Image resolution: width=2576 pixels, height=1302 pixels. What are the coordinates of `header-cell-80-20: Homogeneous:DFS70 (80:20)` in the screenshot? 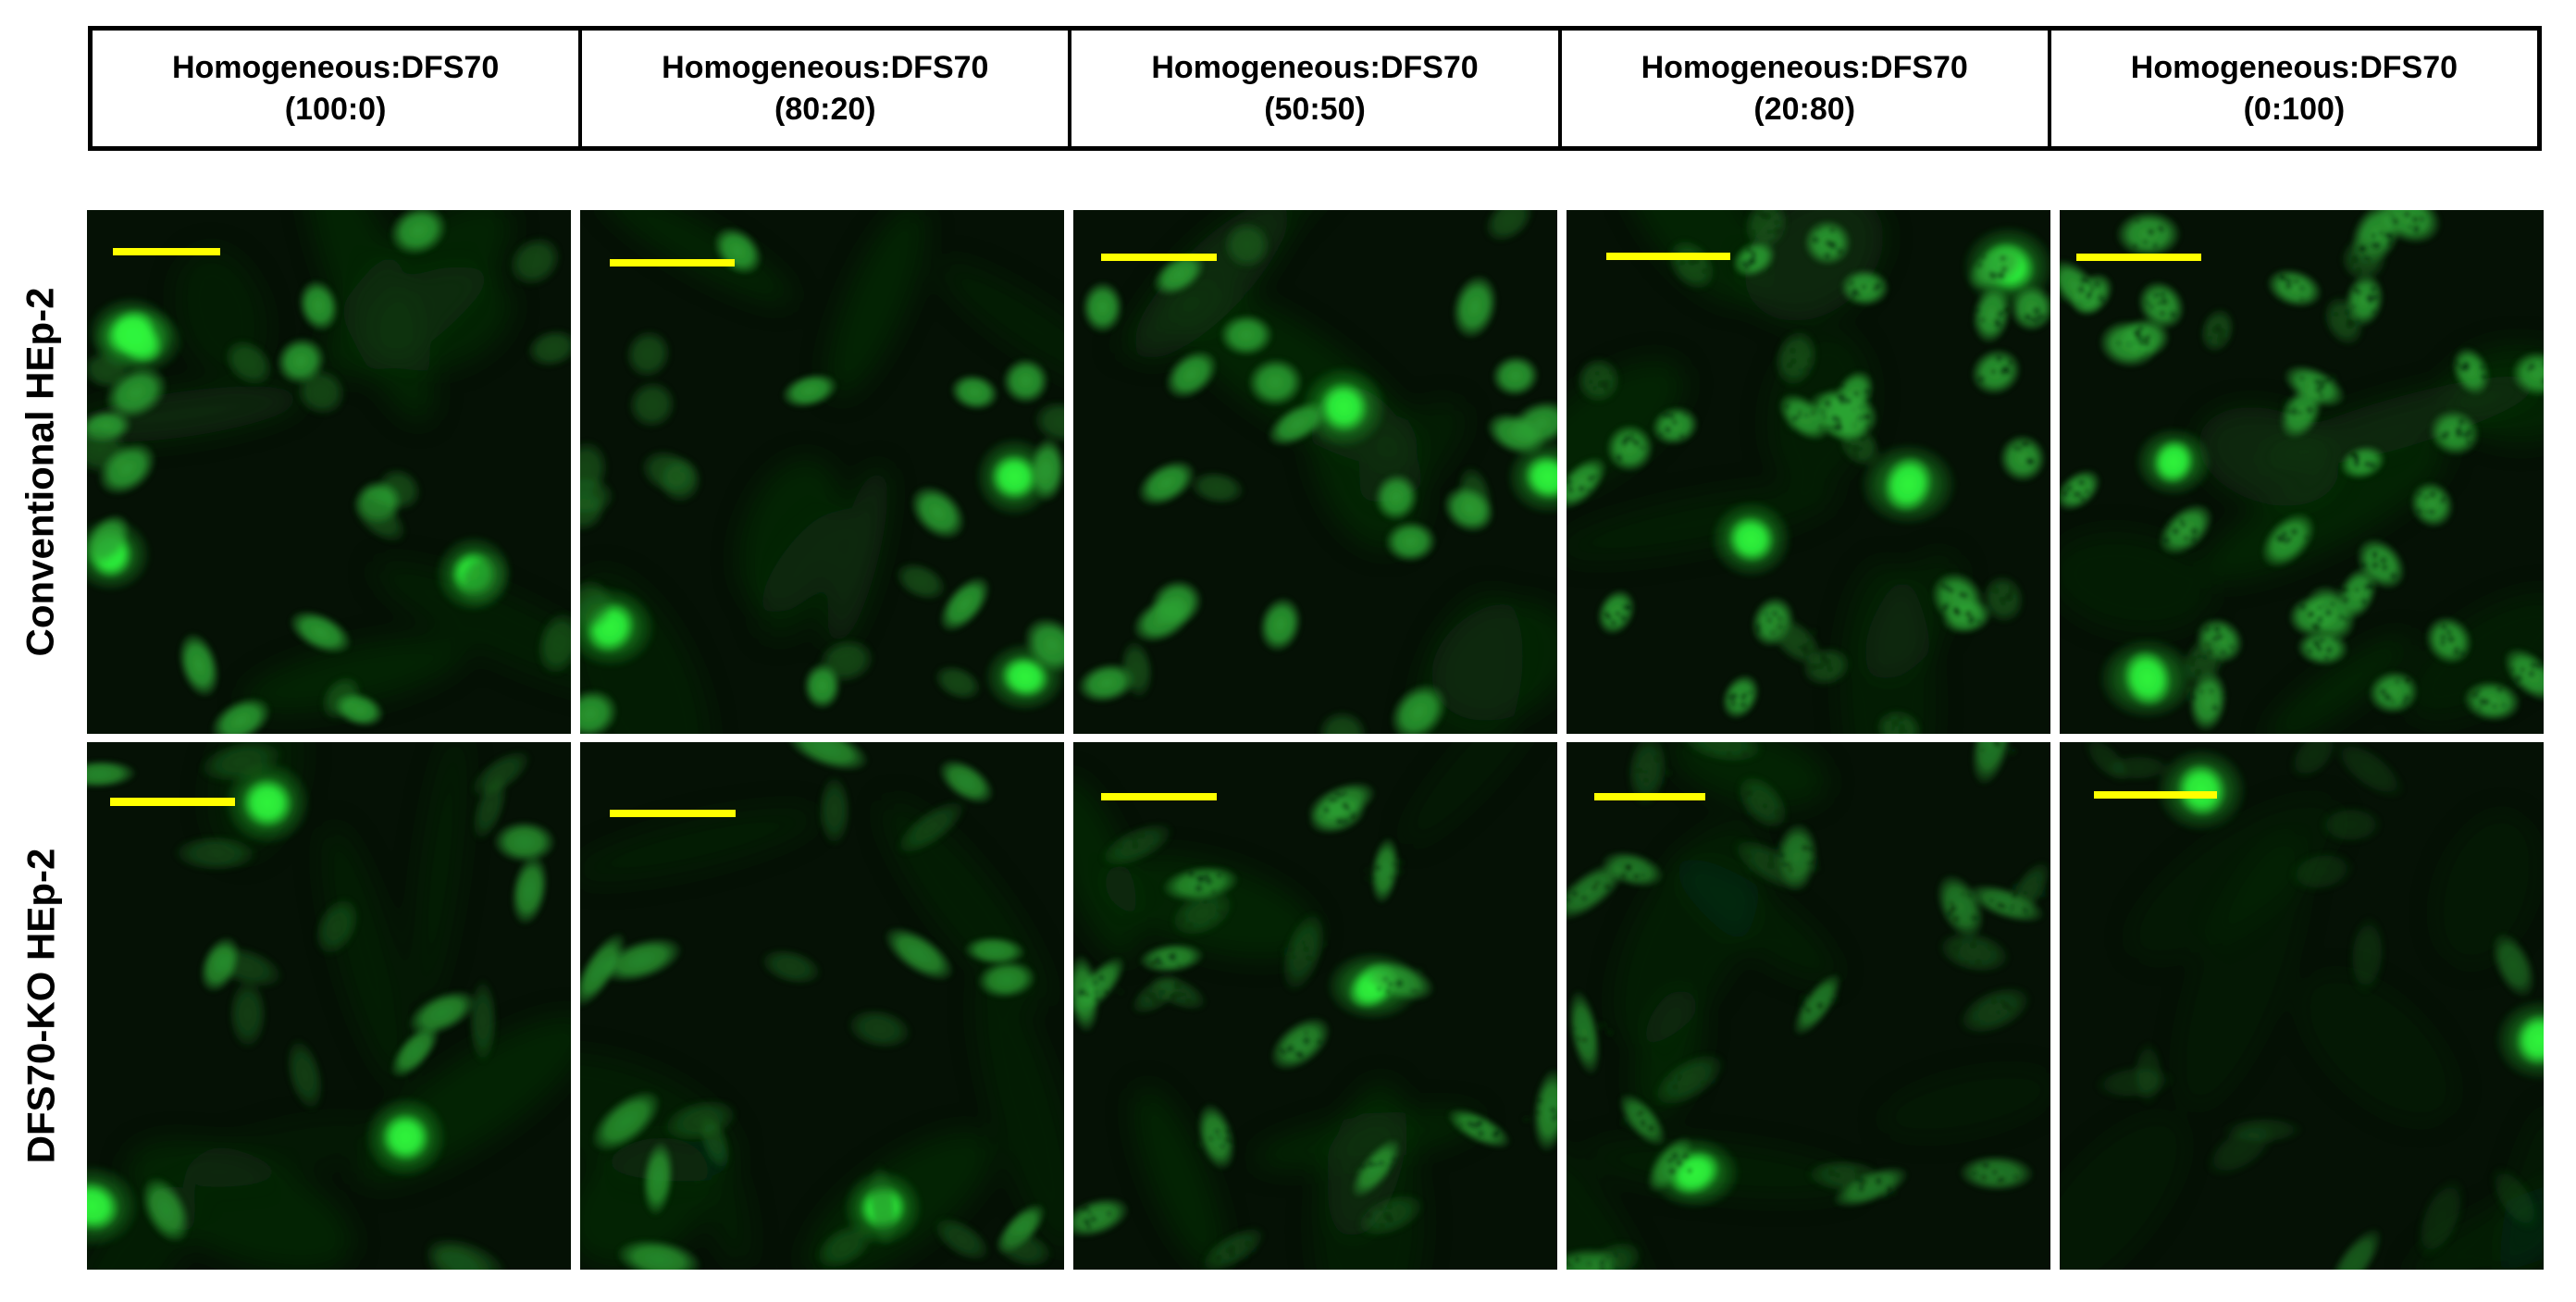 It's located at (823, 88).